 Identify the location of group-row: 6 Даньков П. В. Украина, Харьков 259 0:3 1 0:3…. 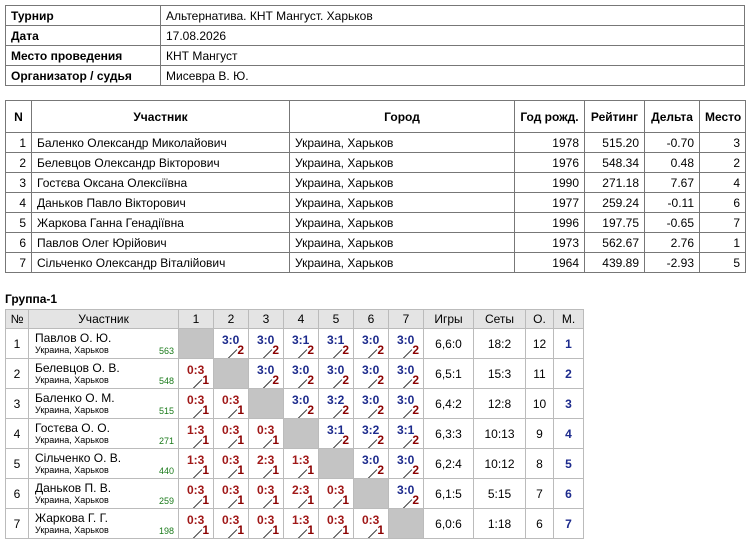
(294, 493).